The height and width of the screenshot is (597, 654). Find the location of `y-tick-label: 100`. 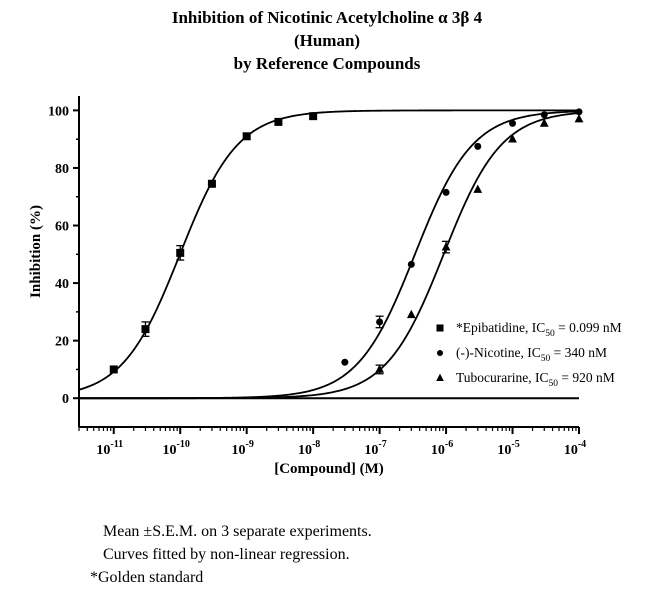

y-tick-label: 100 is located at coordinates (58, 111).